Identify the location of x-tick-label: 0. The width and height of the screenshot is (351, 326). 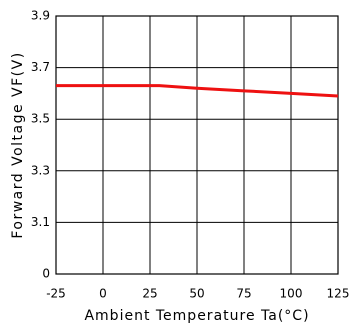
(103, 294).